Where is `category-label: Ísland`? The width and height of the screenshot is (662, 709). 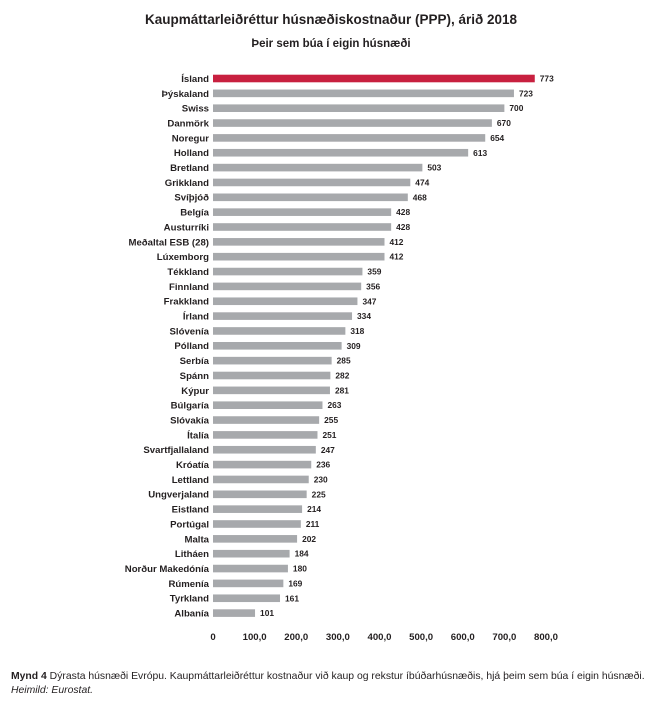 category-label: Ísland is located at coordinates (195, 79).